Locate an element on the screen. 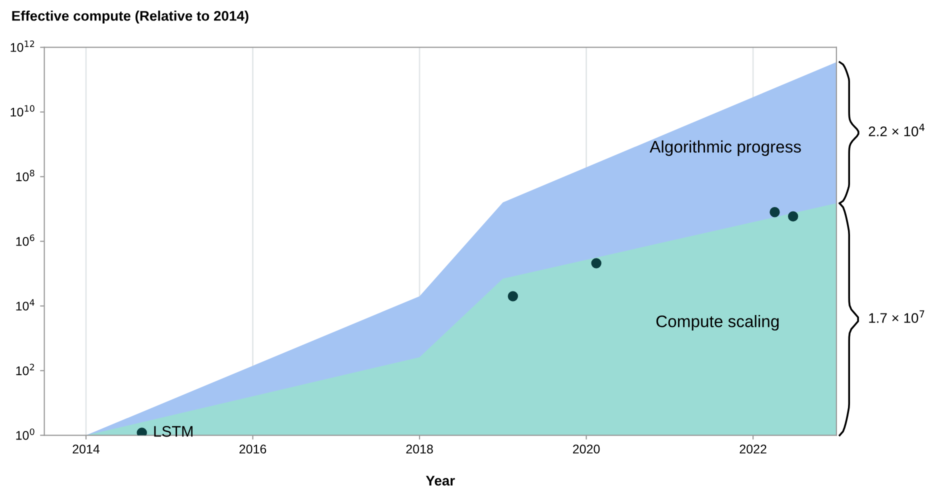 The width and height of the screenshot is (943, 488). y-tick-label: 10$^{2}$ is located at coordinates (25, 370).